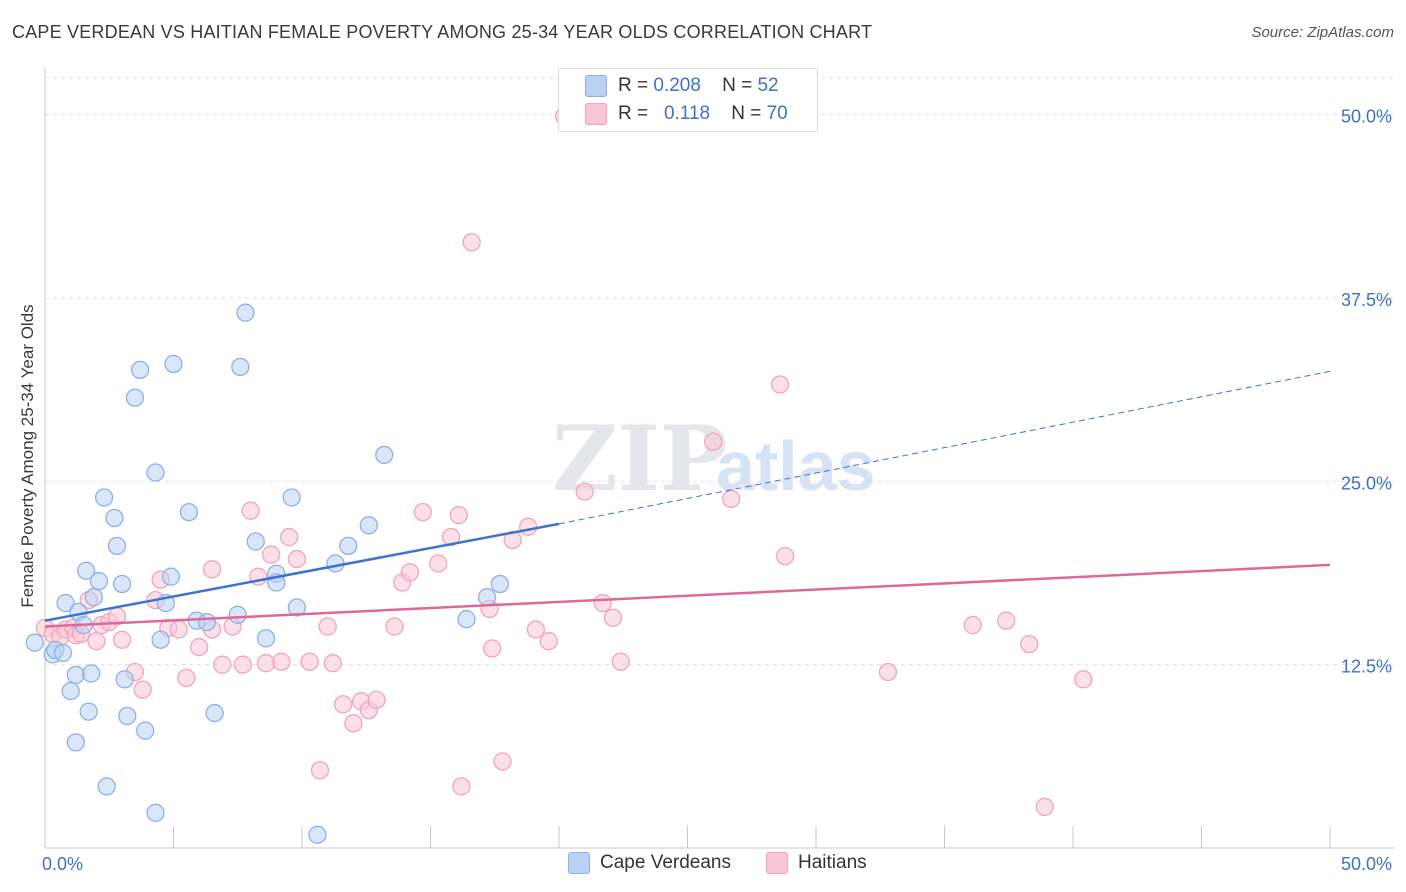 This screenshot has width=1406, height=892. I want to click on n-value-haitians: 70, so click(777, 113).